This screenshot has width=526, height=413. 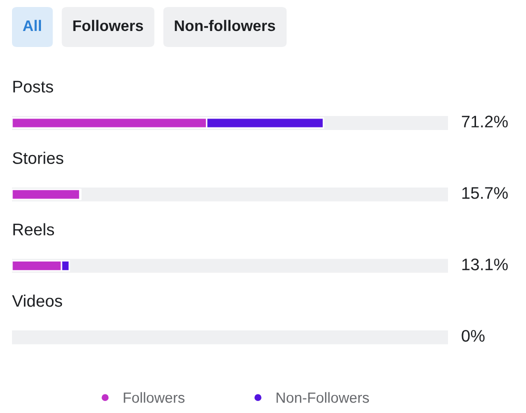 I want to click on y-tick-label: Stories, so click(x=38, y=158).